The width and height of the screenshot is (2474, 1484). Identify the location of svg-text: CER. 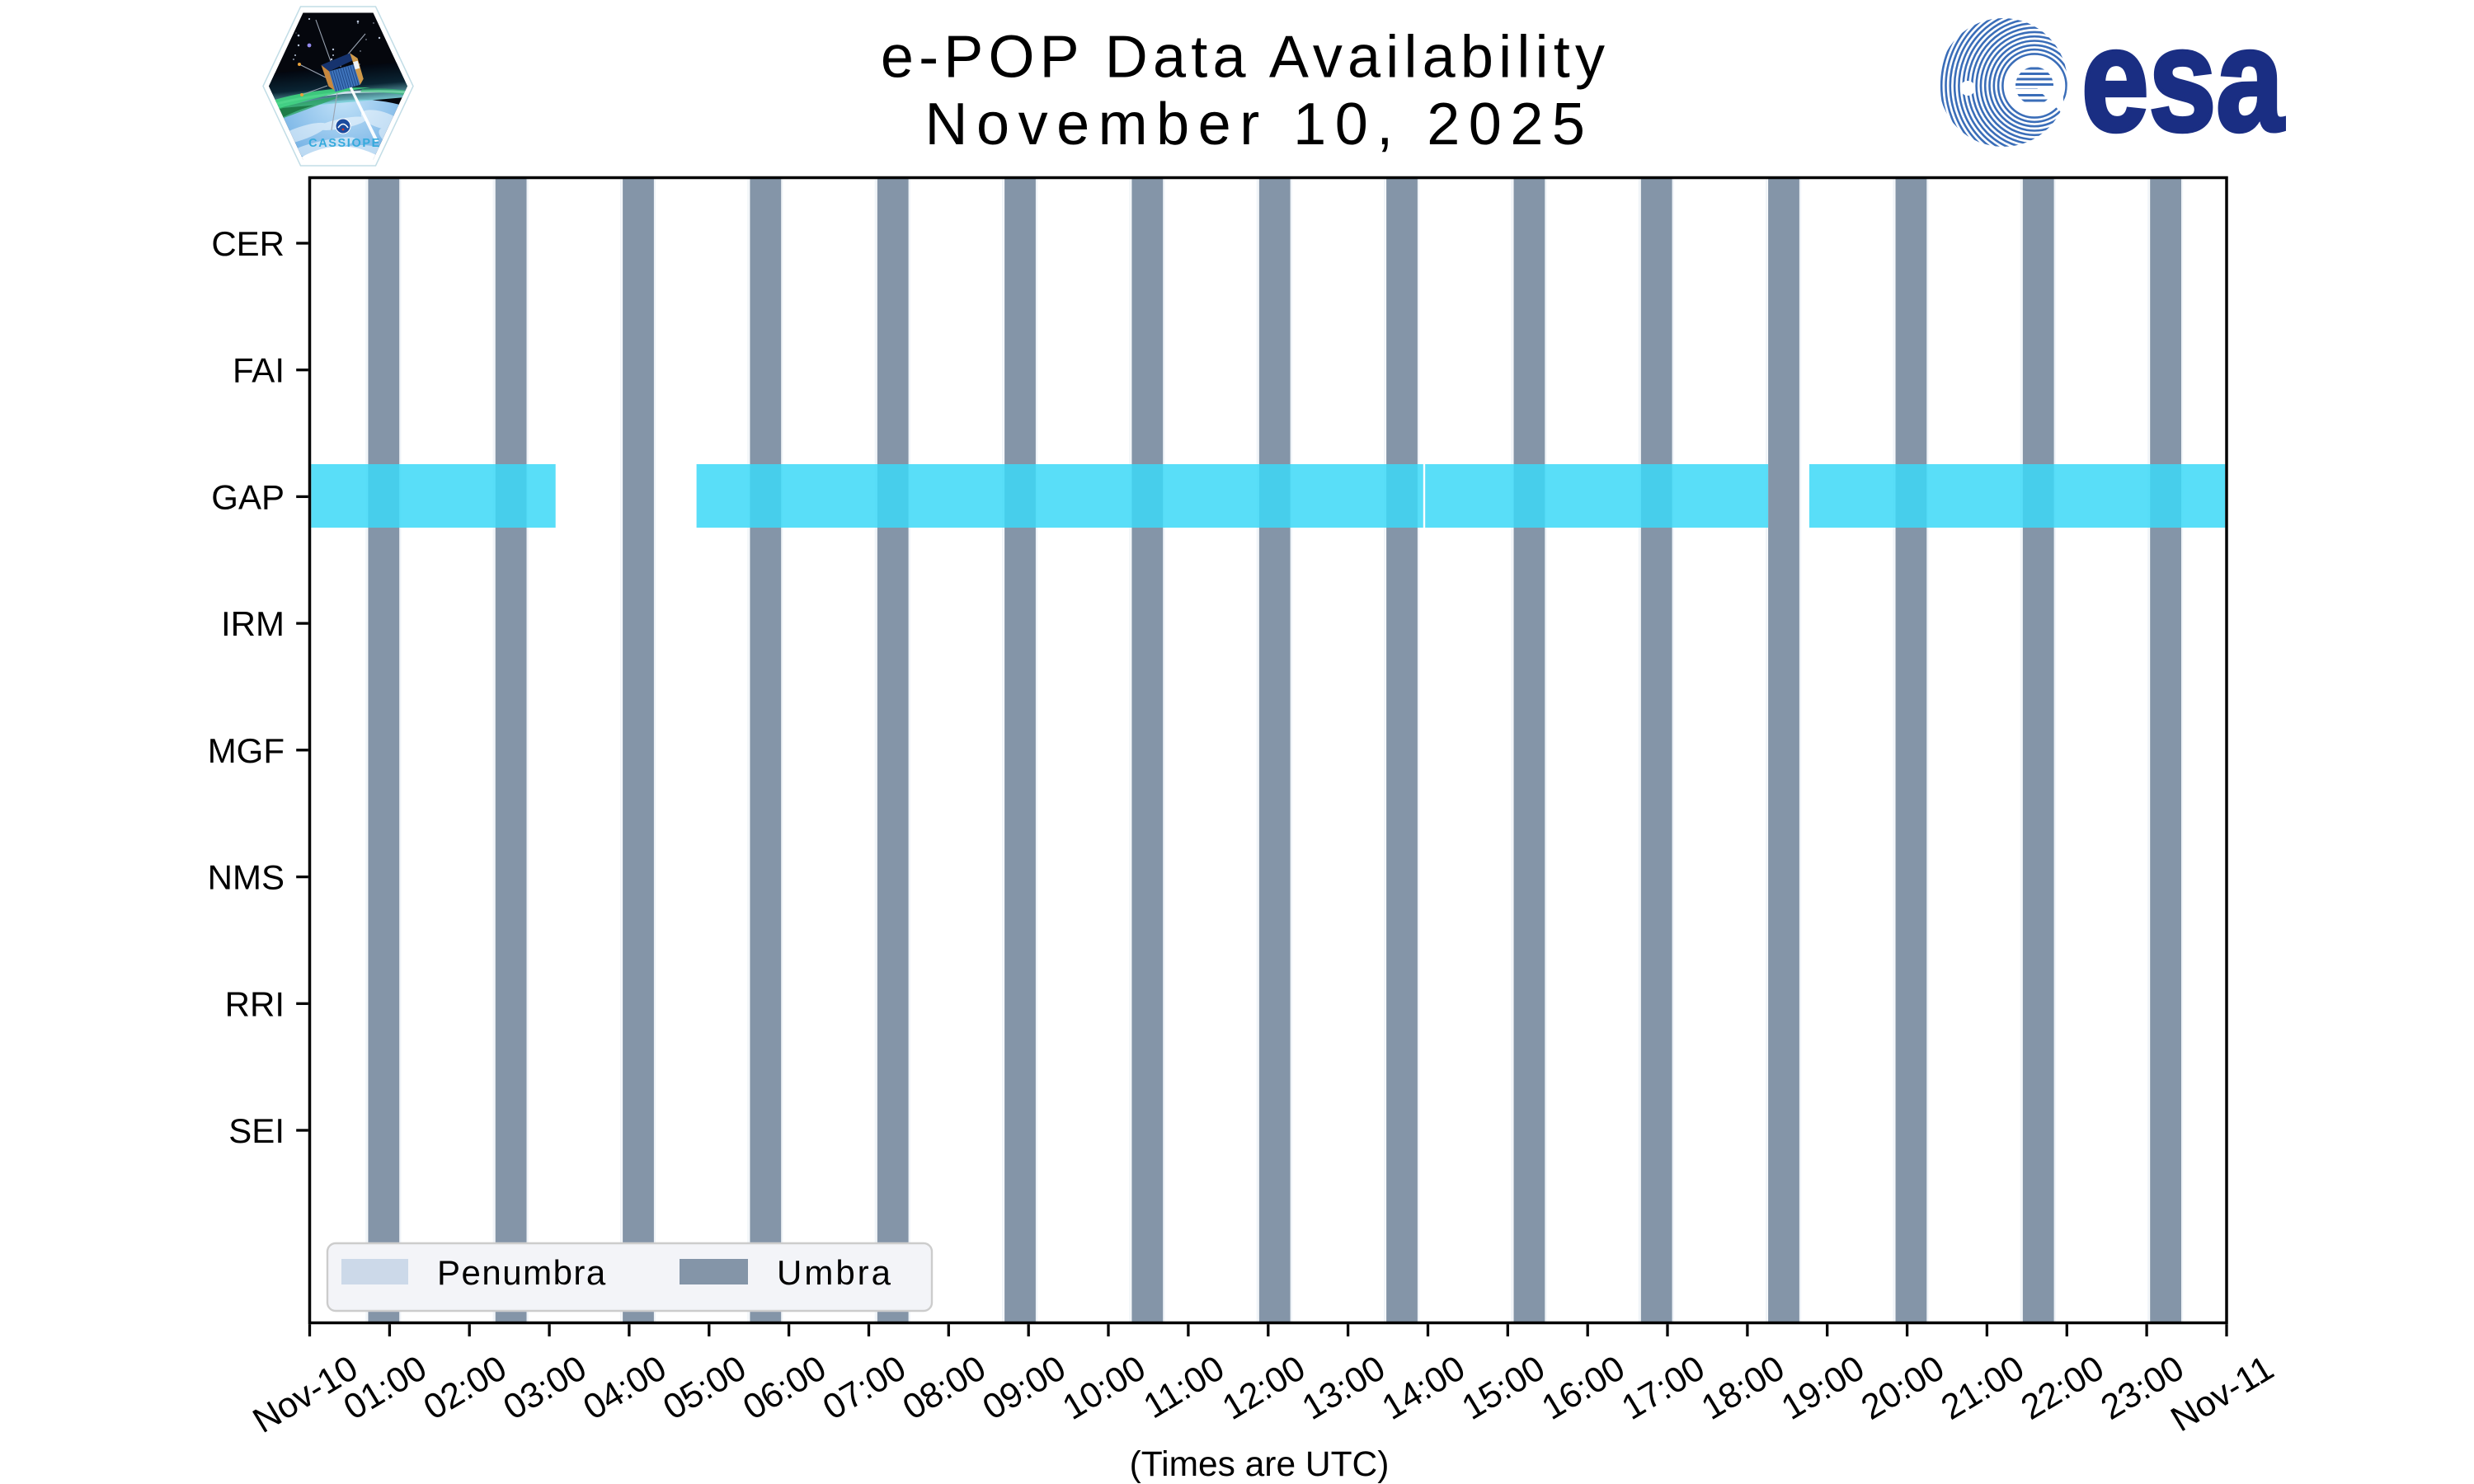
(248, 244).